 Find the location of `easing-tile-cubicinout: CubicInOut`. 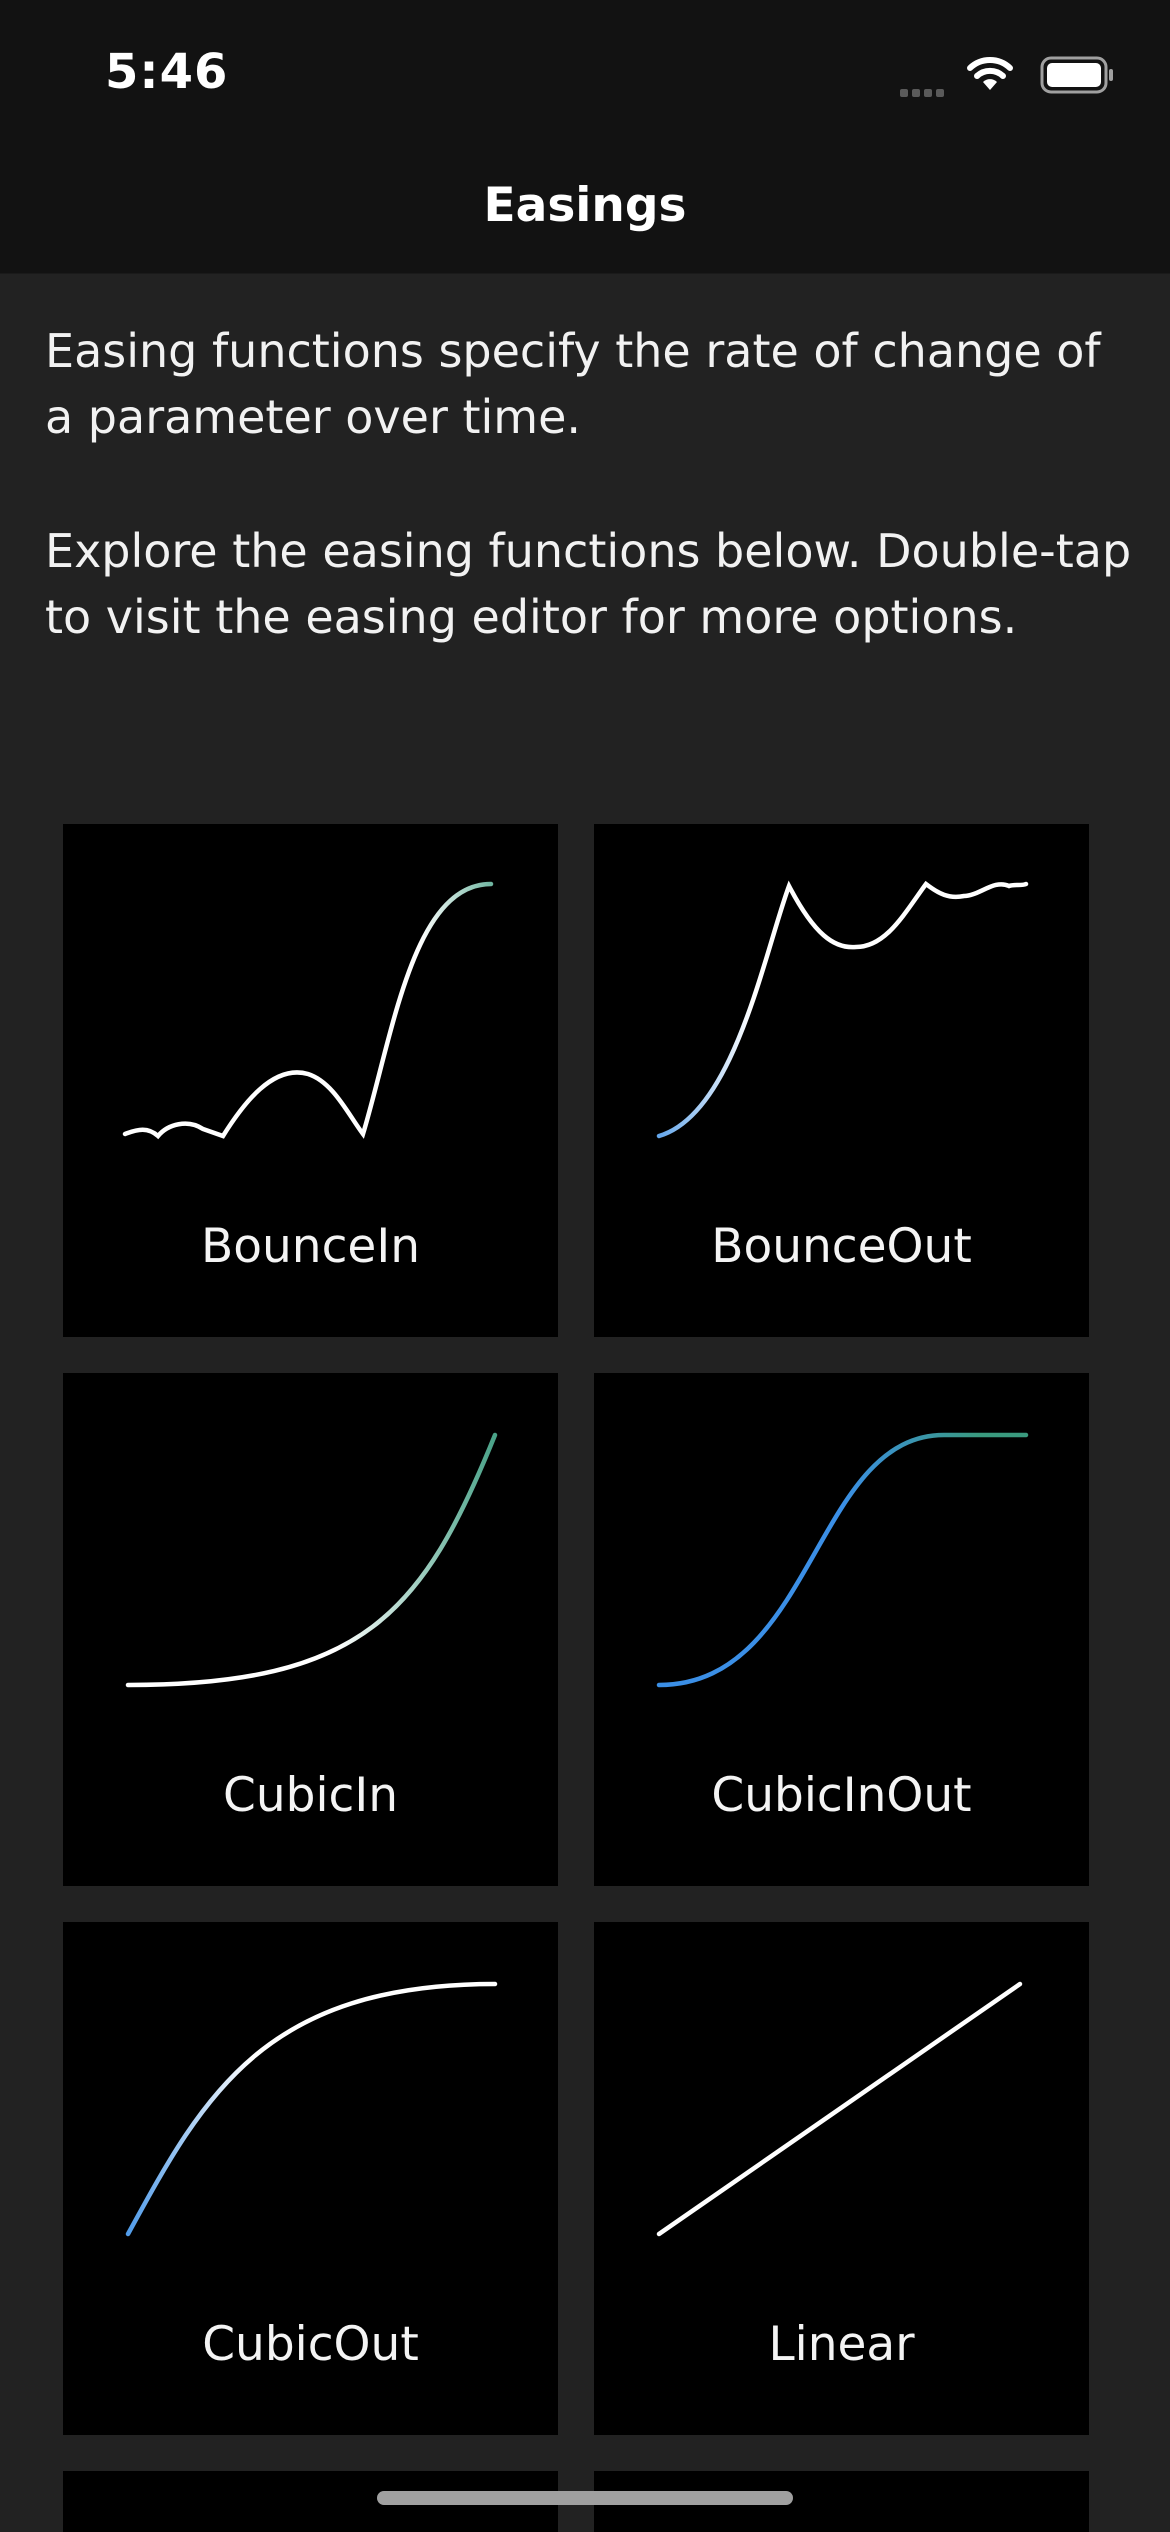

easing-tile-cubicinout: CubicInOut is located at coordinates (841, 1629).